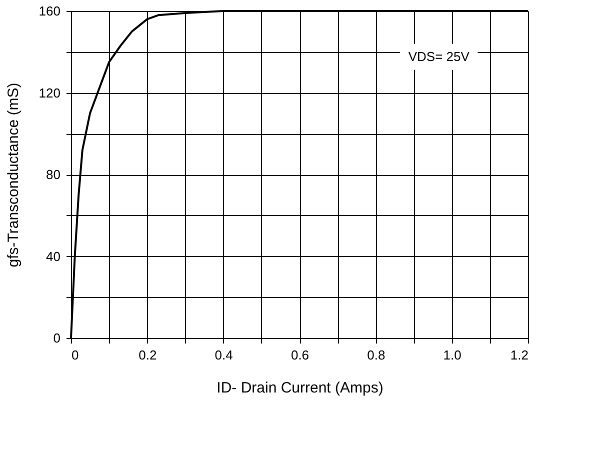  Describe the element at coordinates (223, 355) in the screenshot. I see `x-tick-label: 0.4` at that location.